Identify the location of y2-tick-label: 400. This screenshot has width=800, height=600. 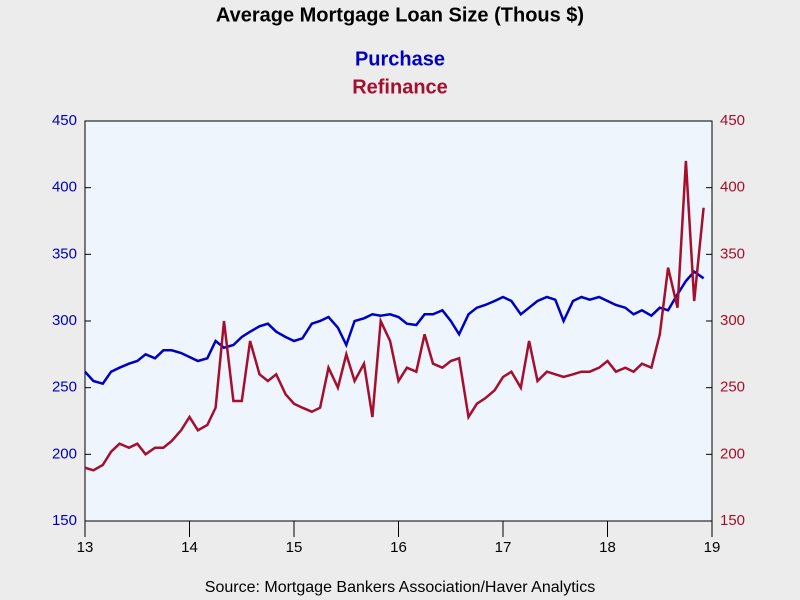
(732, 187).